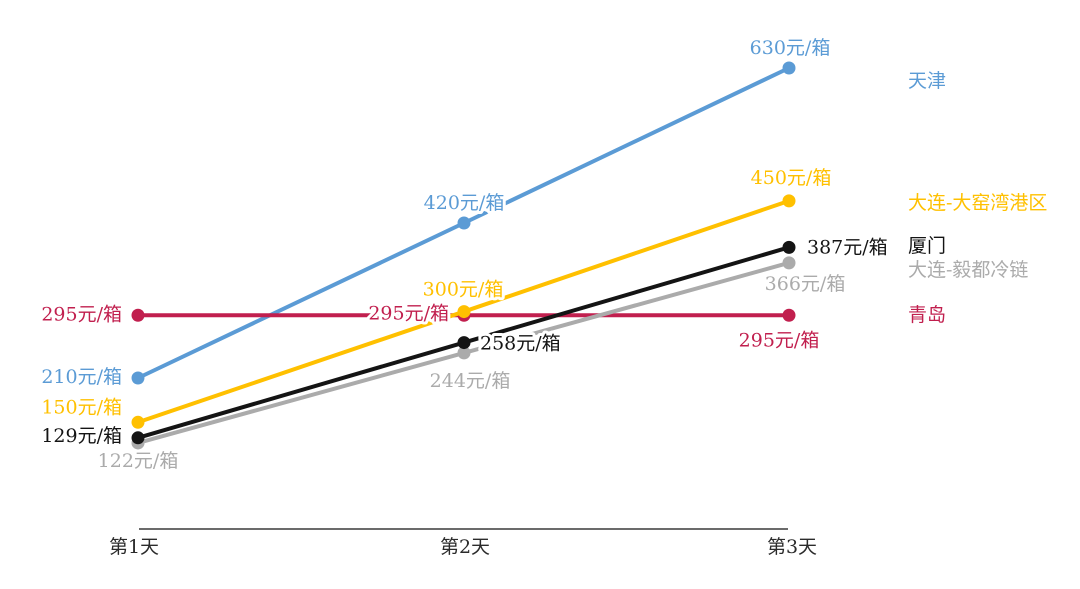  I want to click on x-axis-tick-label: 第1天, so click(134, 547).